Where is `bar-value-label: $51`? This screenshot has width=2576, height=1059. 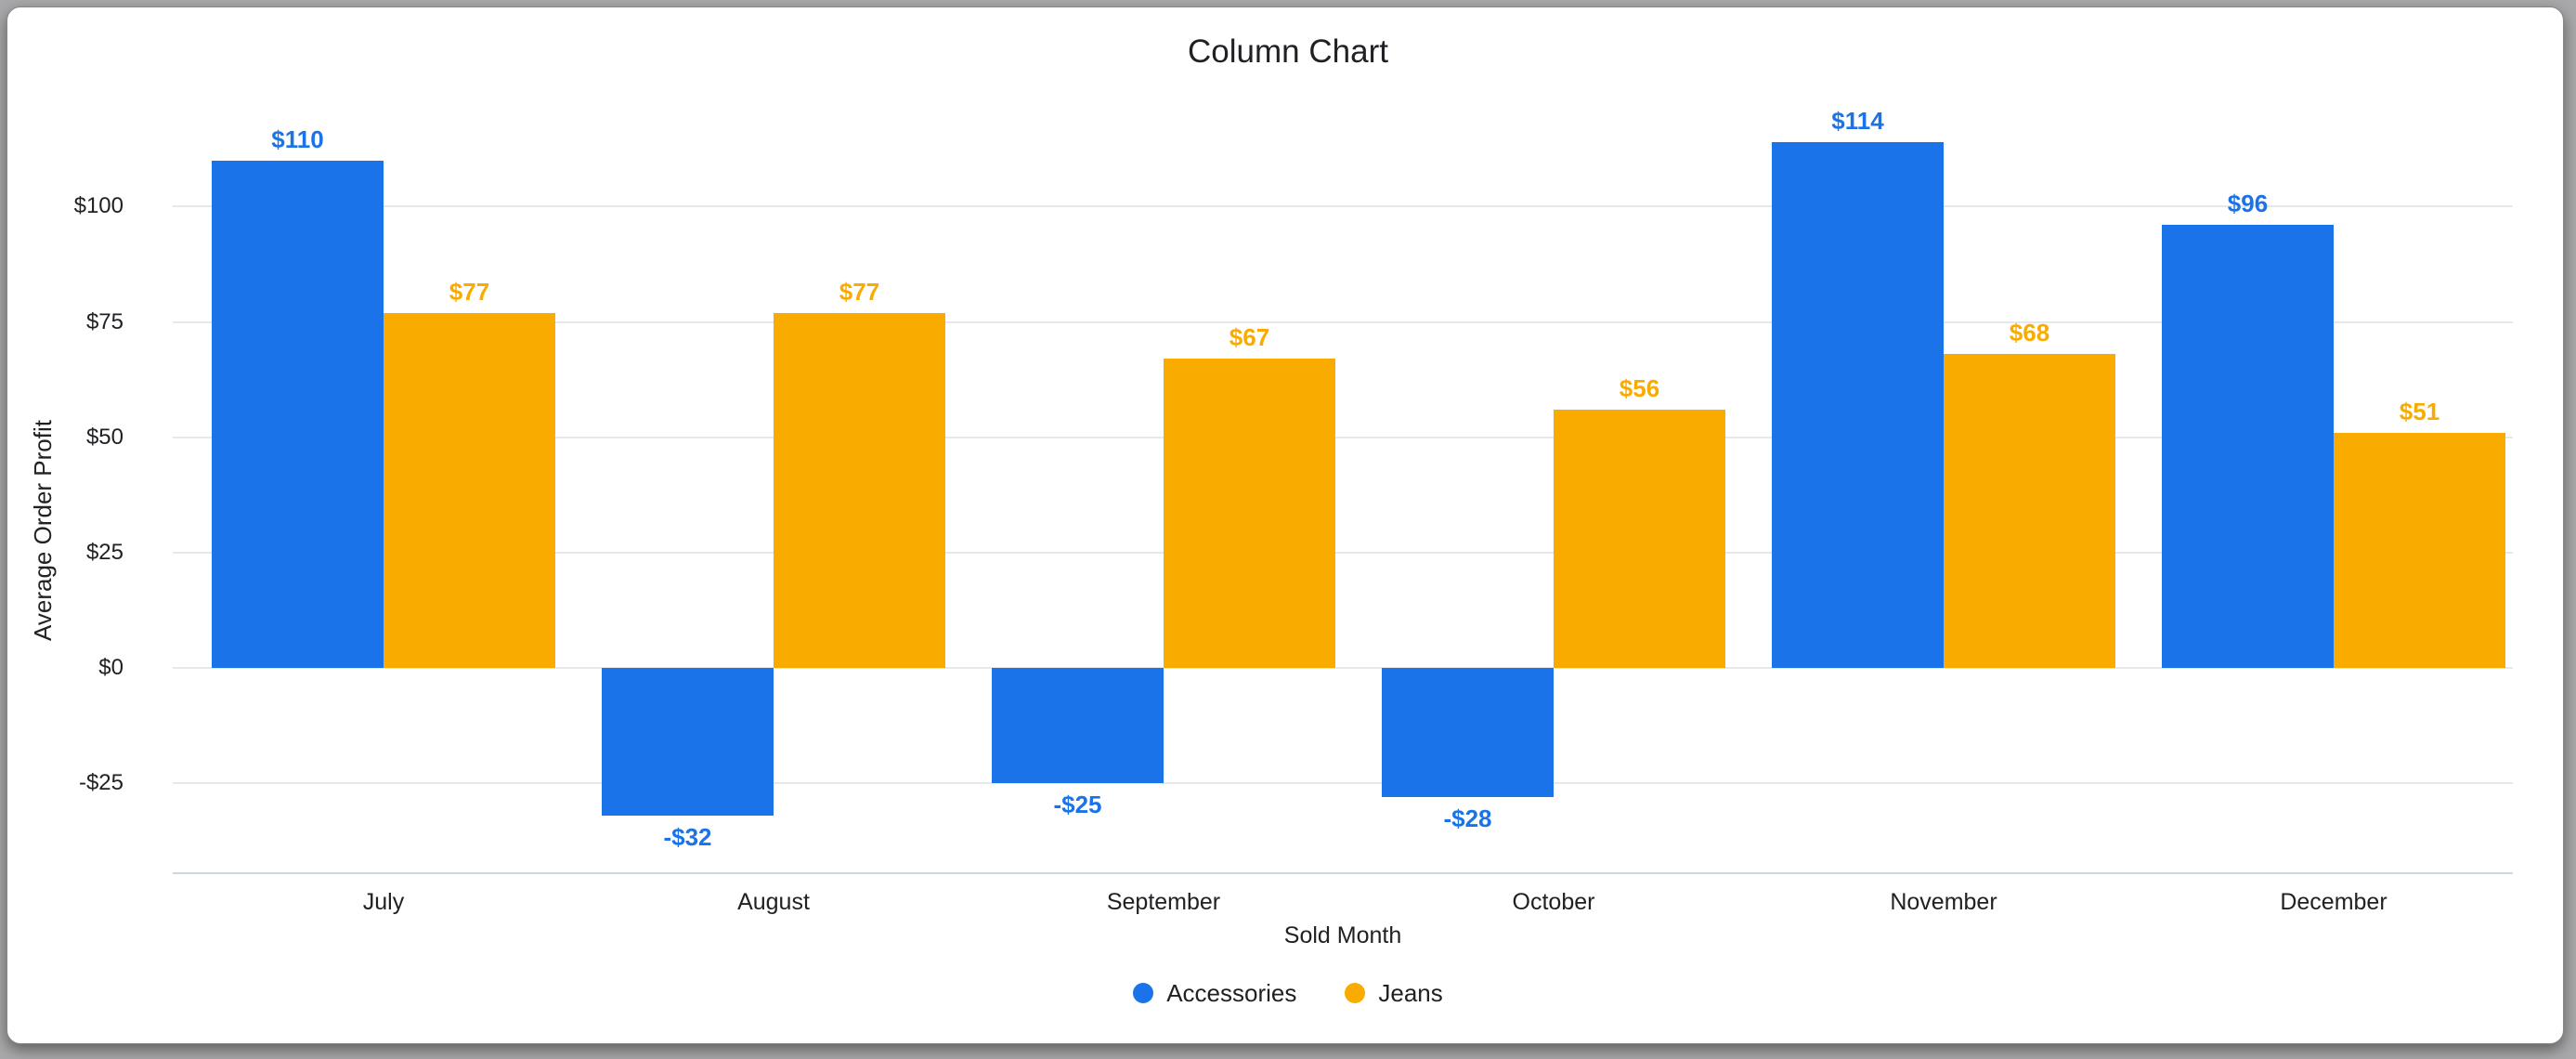 bar-value-label: $51 is located at coordinates (2419, 411).